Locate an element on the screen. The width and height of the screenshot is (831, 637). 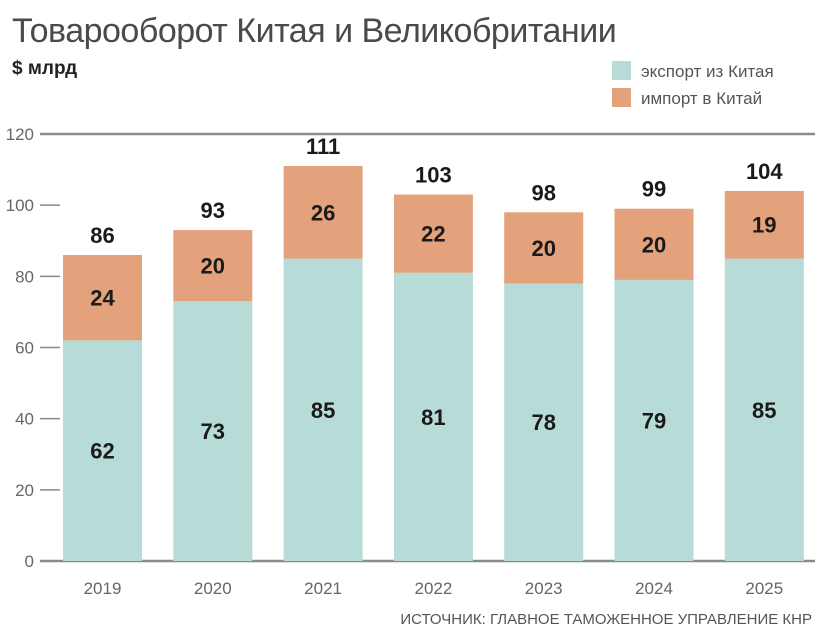
y-tick-label: 0 is located at coordinates (29, 561).